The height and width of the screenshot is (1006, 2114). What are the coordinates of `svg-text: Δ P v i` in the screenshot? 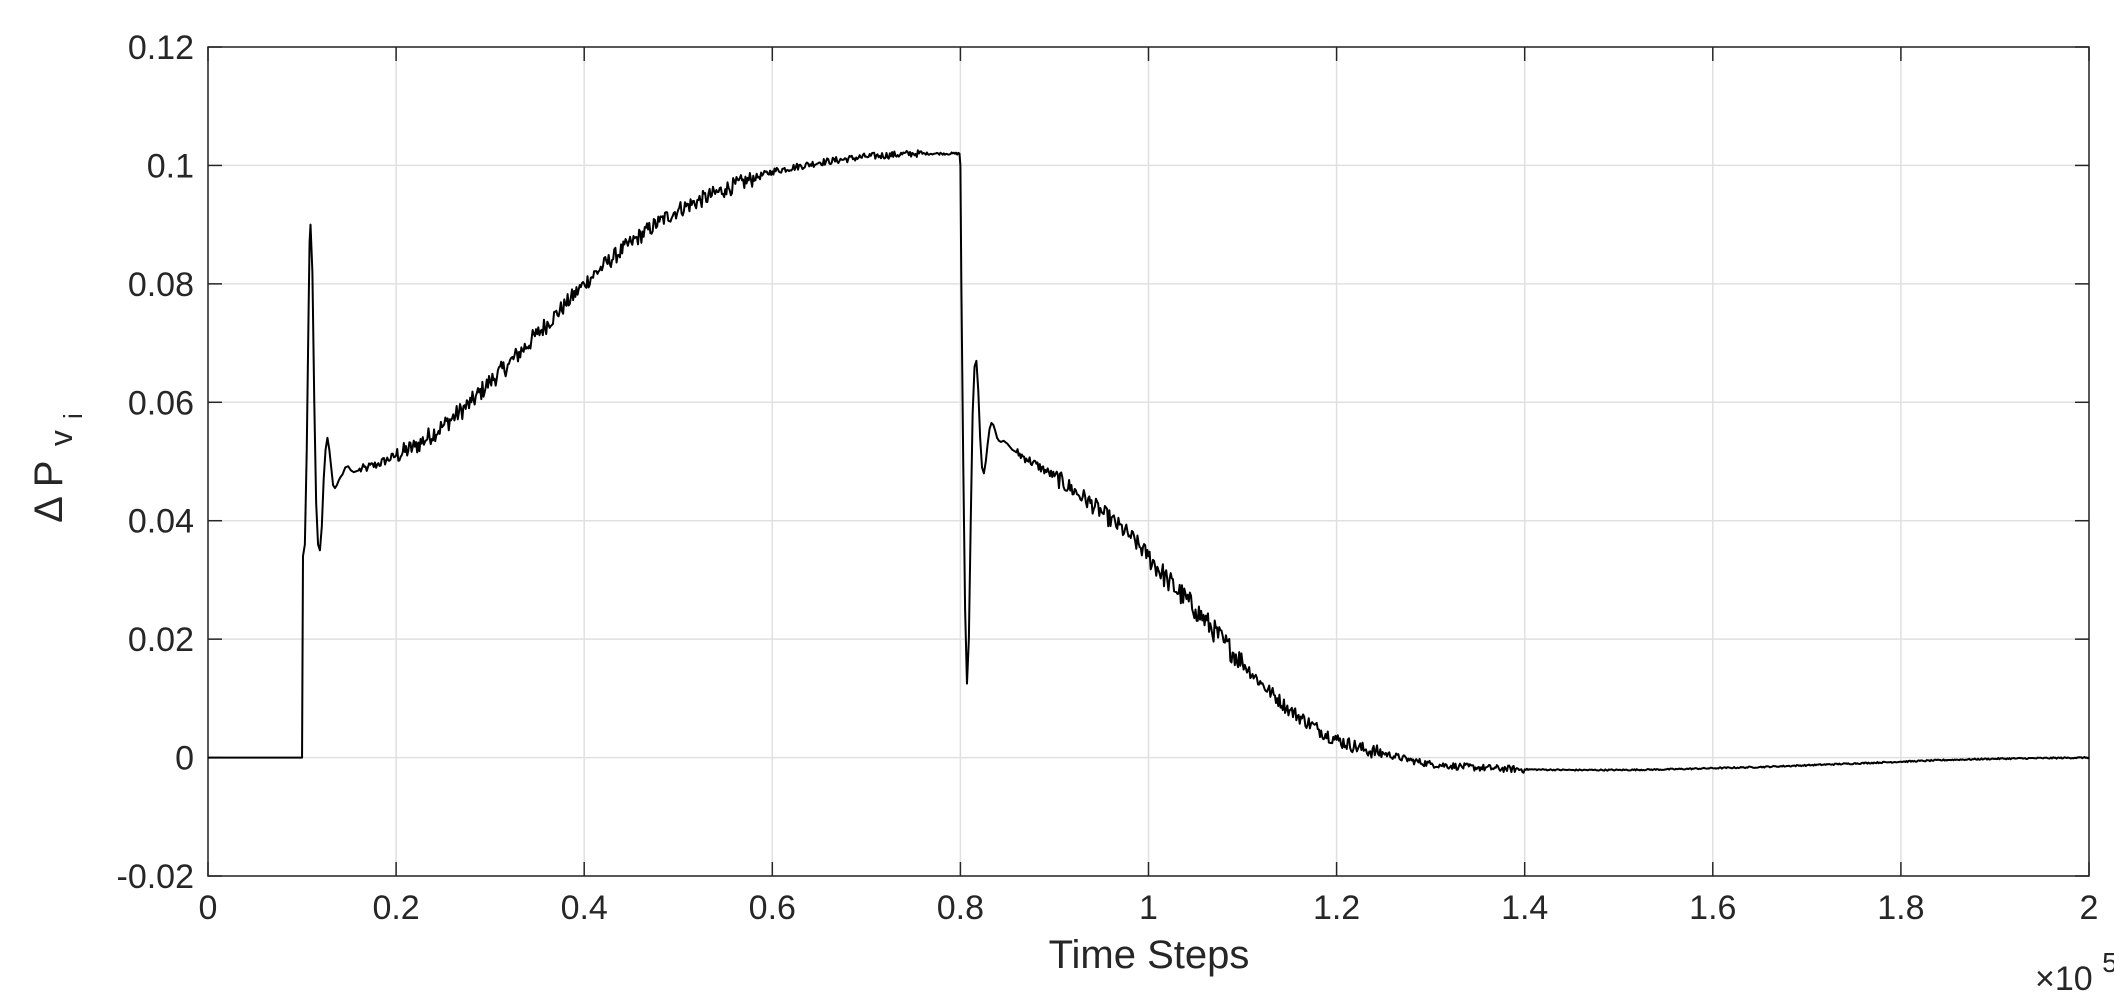 It's located at (57, 468).